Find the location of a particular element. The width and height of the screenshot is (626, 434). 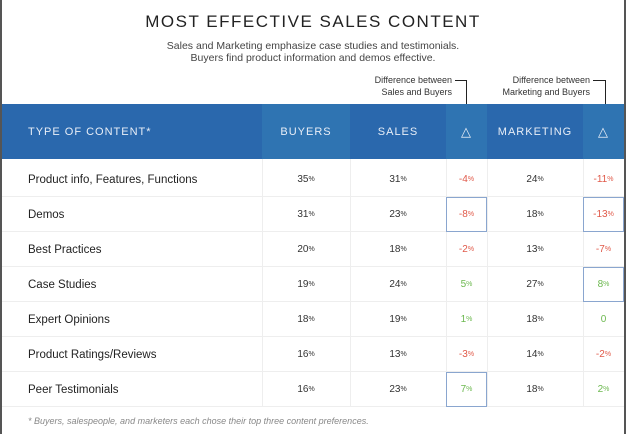

cell-d1: -3% is located at coordinates (466, 354).